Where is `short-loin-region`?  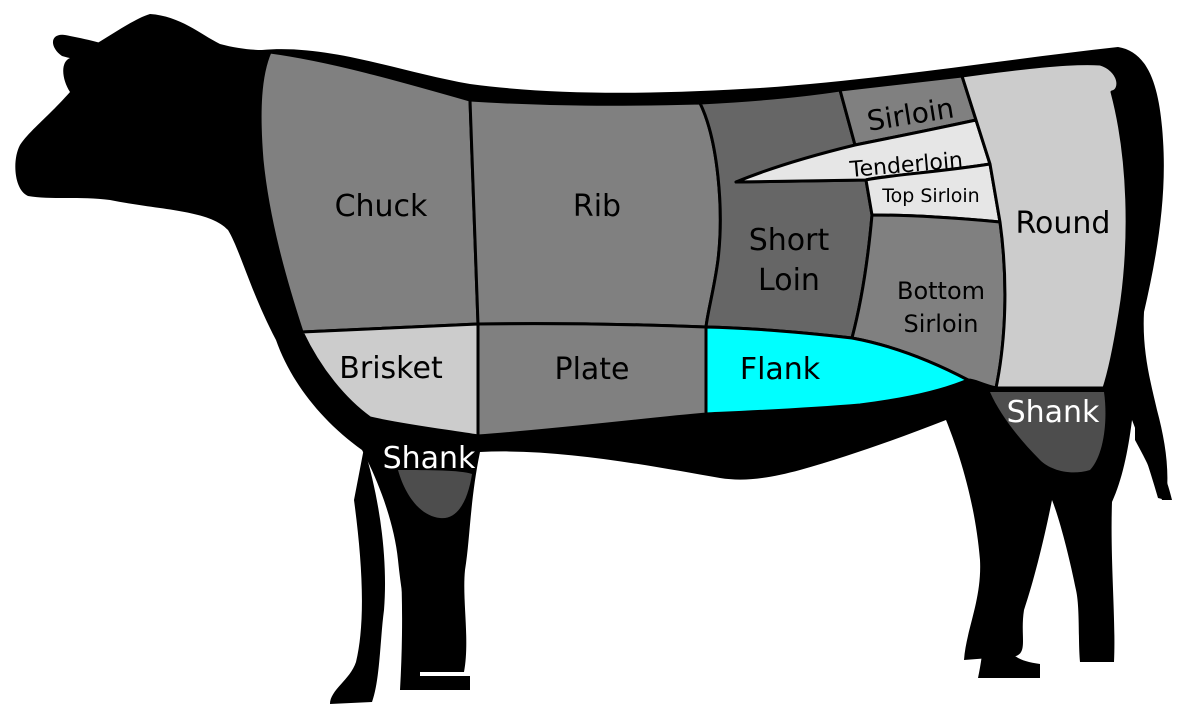 short-loin-region is located at coordinates (786, 214).